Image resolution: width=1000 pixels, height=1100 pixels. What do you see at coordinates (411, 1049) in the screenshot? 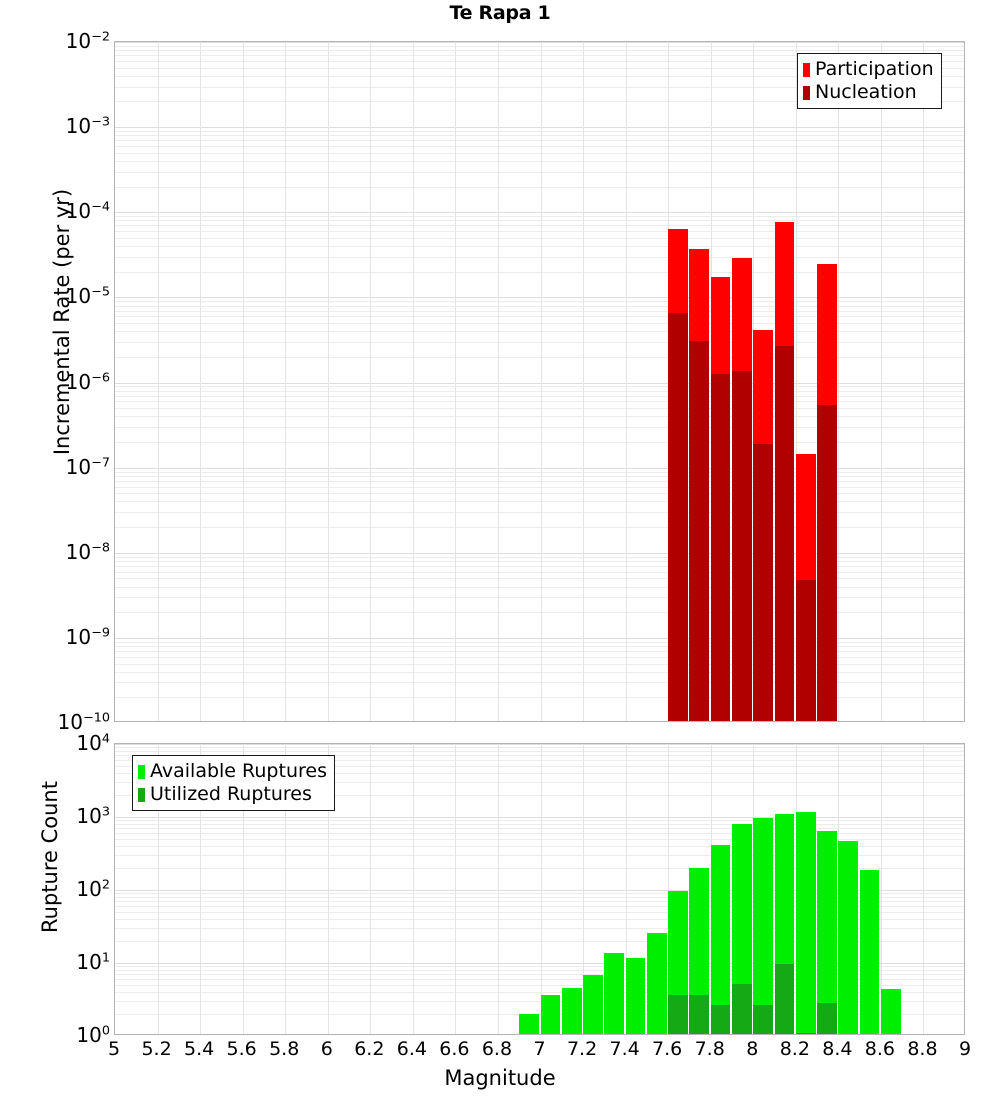
I see `x-tick-label: 6.4` at bounding box center [411, 1049].